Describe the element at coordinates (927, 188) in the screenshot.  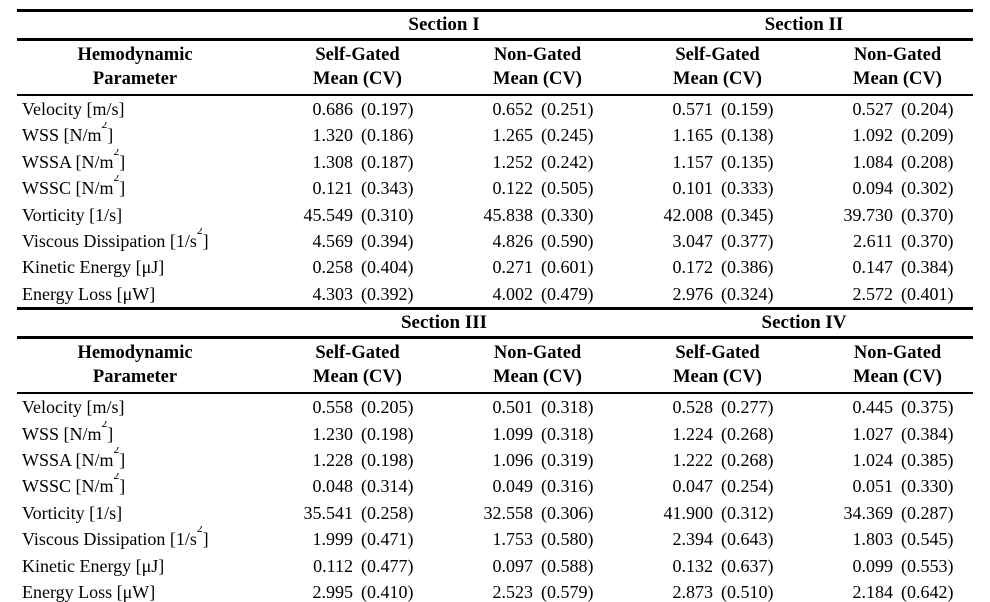
I see `cv-value: (0.302)` at that location.